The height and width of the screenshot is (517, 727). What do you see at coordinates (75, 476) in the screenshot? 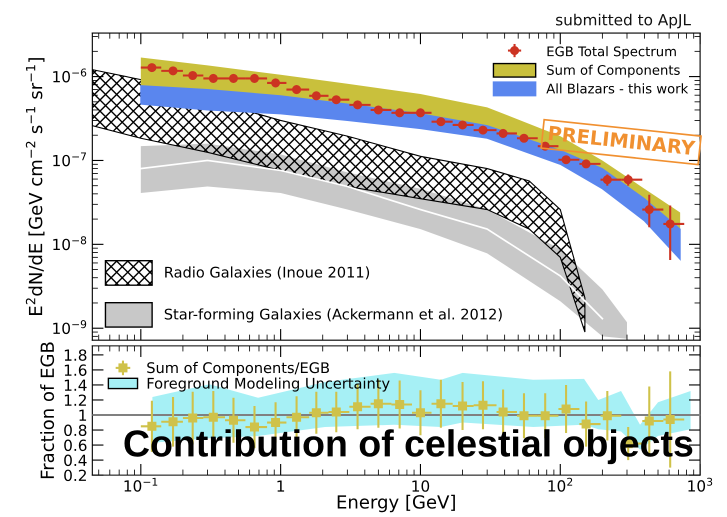
I see `y-tick-label: 0.2` at bounding box center [75, 476].